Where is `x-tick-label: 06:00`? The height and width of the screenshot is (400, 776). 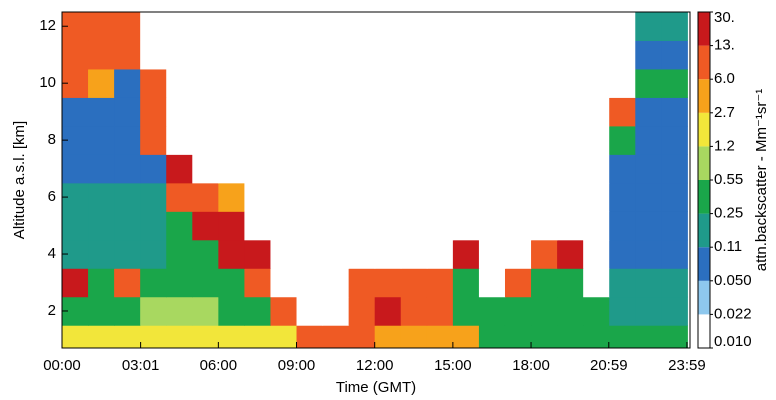
x-tick-label: 06:00 is located at coordinates (219, 365).